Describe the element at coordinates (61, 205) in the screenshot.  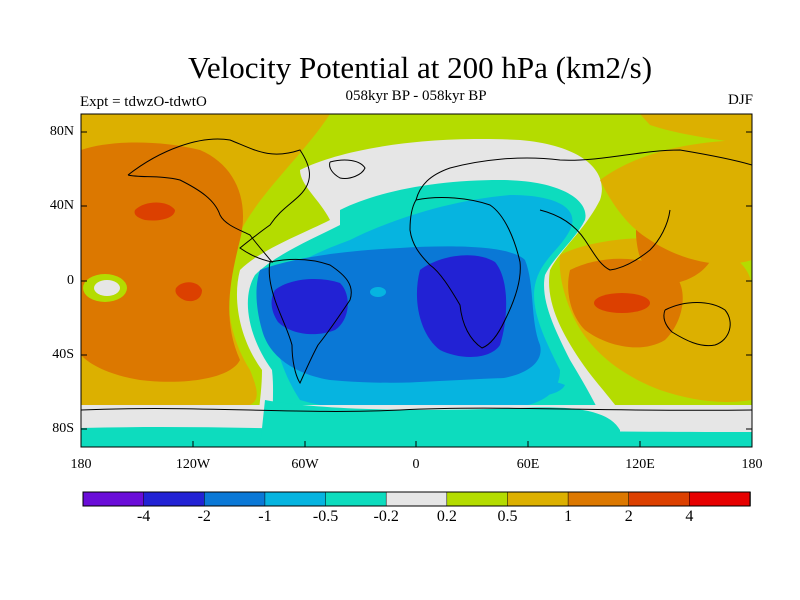
I see `y-tick-label: 40N` at that location.